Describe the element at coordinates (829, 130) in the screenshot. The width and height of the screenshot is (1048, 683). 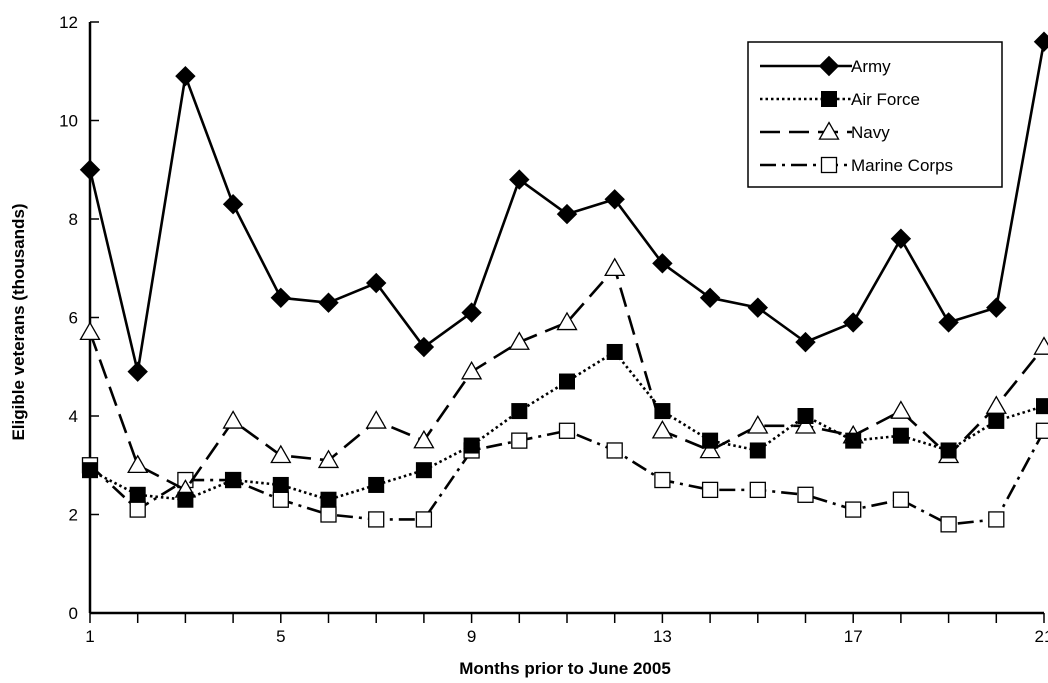
I see `legend-marker-navy` at that location.